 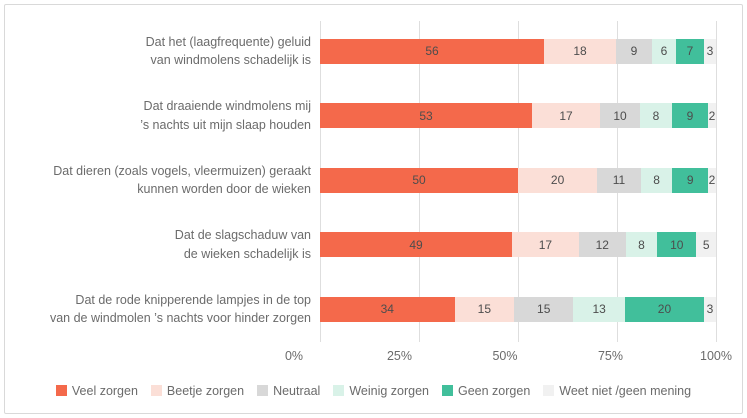 I want to click on bar-segment-value: 50, so click(x=419, y=180).